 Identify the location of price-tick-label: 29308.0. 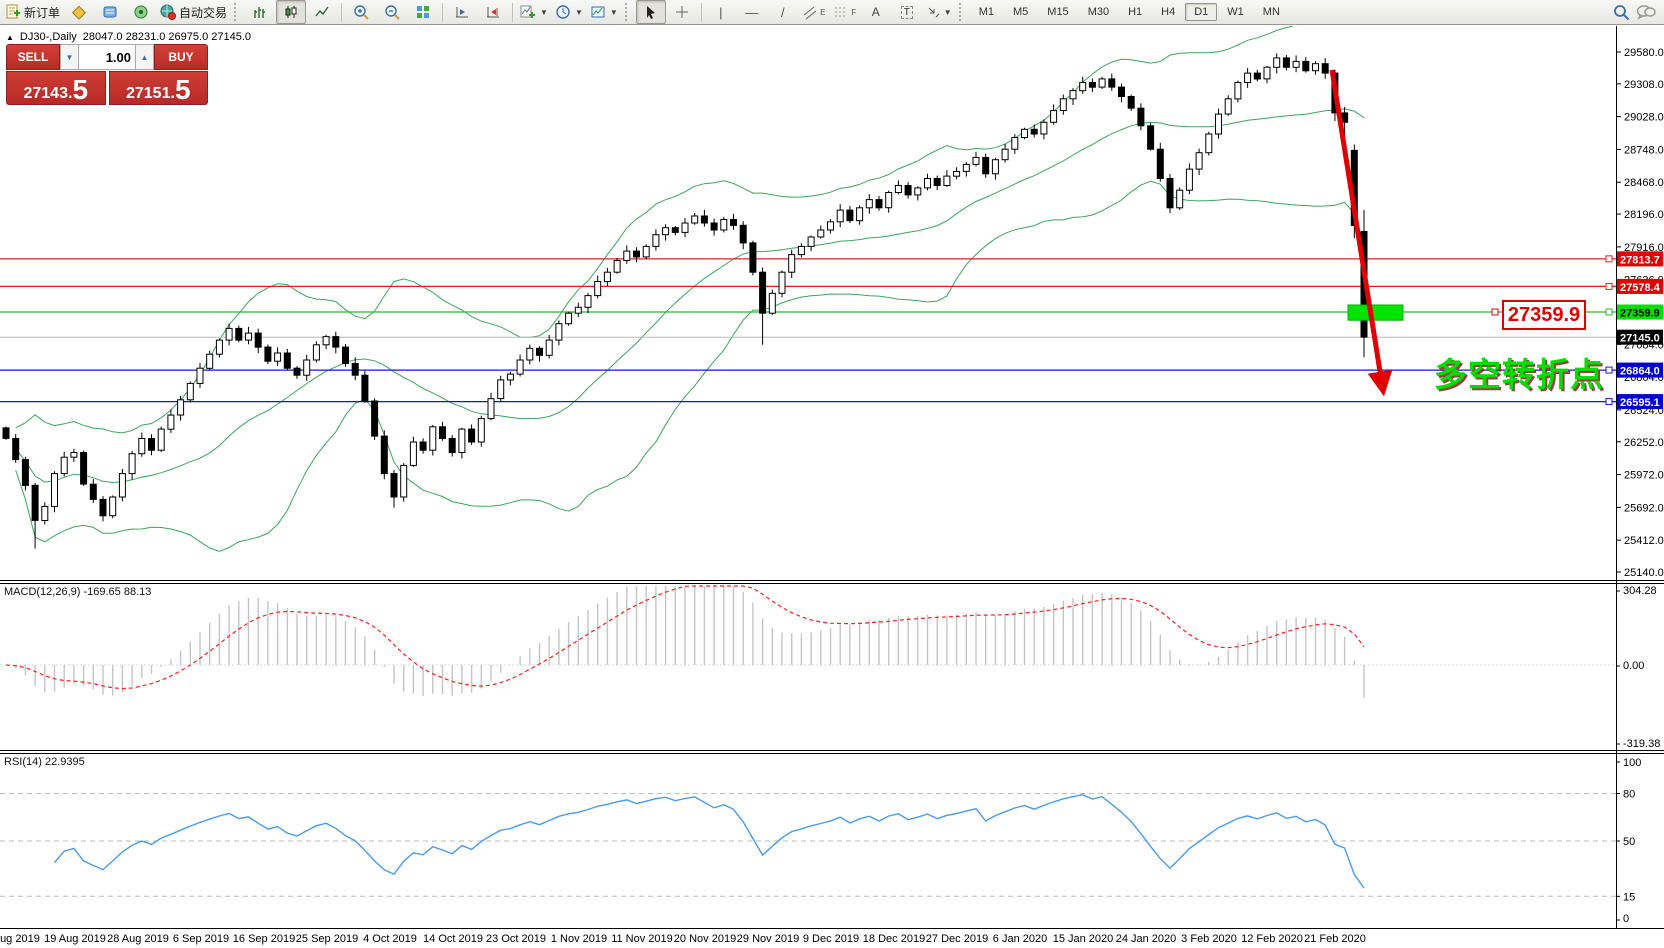
(1644, 85).